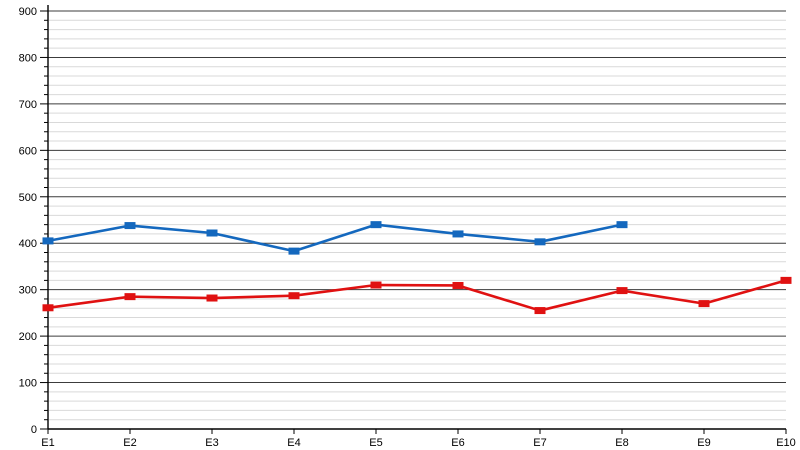  I want to click on x-axis-category-label: E10, so click(786, 443).